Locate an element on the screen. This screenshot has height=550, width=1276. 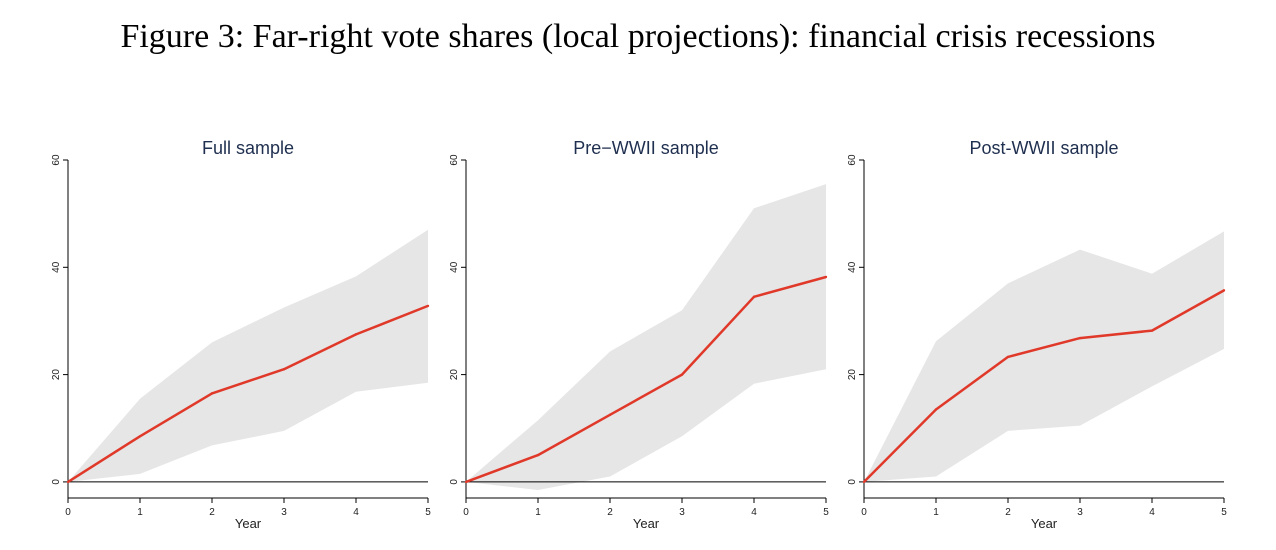
panel-title: Post-WWII sample is located at coordinates (1043, 148).